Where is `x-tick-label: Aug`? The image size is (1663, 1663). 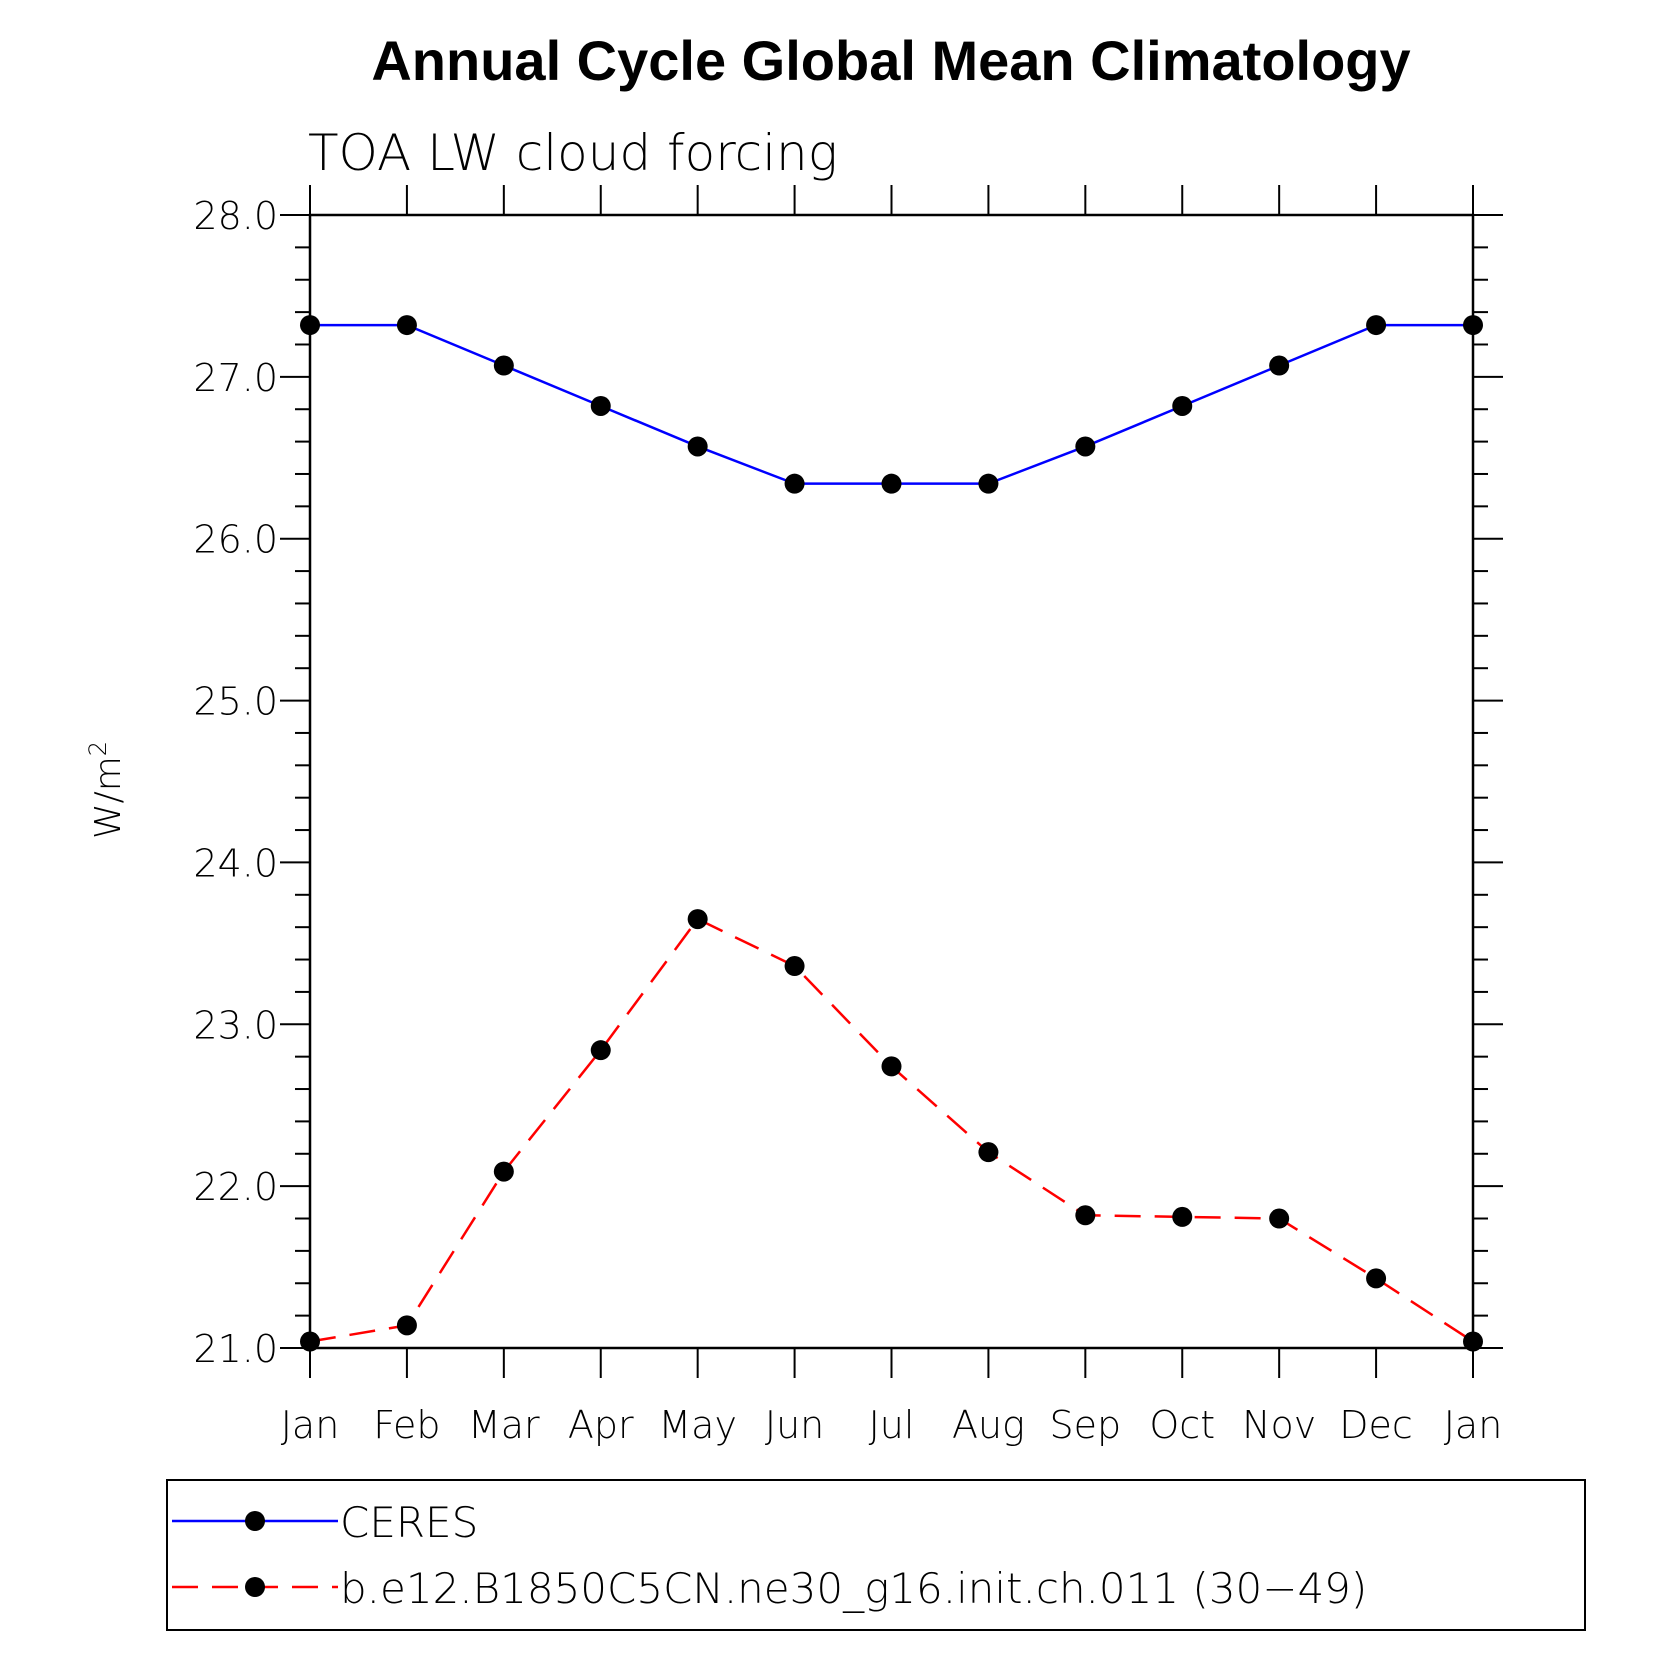 x-tick-label: Aug is located at coordinates (988, 1425).